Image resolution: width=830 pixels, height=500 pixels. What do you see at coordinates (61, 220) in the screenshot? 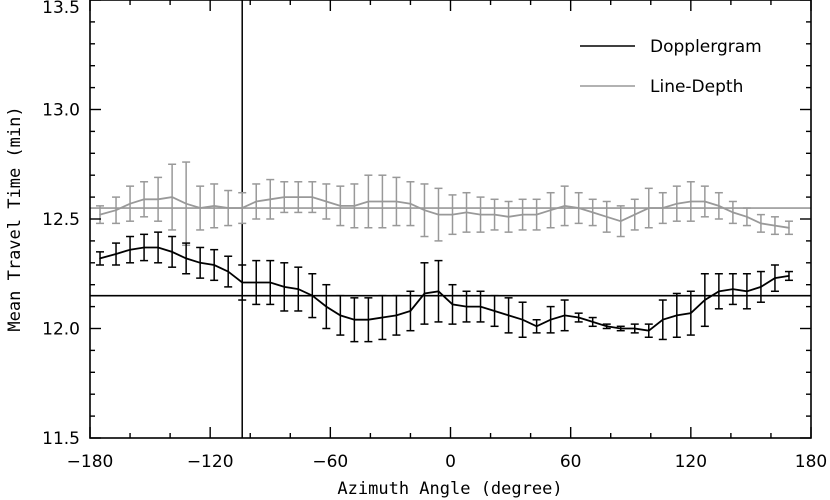
I see `y-tick-label: 12.5` at bounding box center [61, 220].